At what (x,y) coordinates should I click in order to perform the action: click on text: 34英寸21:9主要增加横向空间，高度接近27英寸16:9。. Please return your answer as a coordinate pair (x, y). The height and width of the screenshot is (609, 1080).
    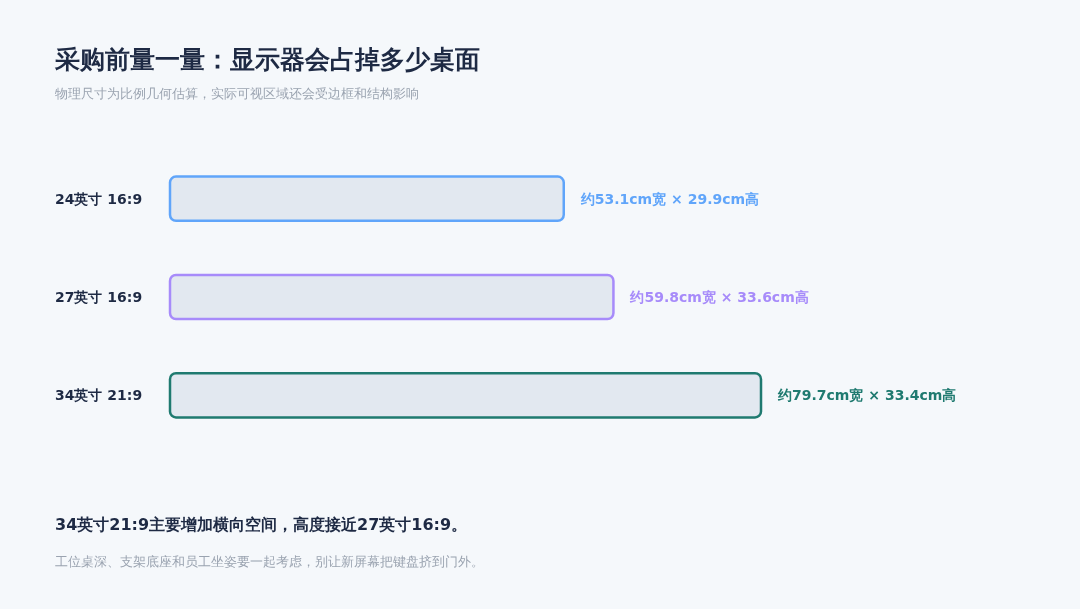
    Looking at the image, I should click on (261, 524).